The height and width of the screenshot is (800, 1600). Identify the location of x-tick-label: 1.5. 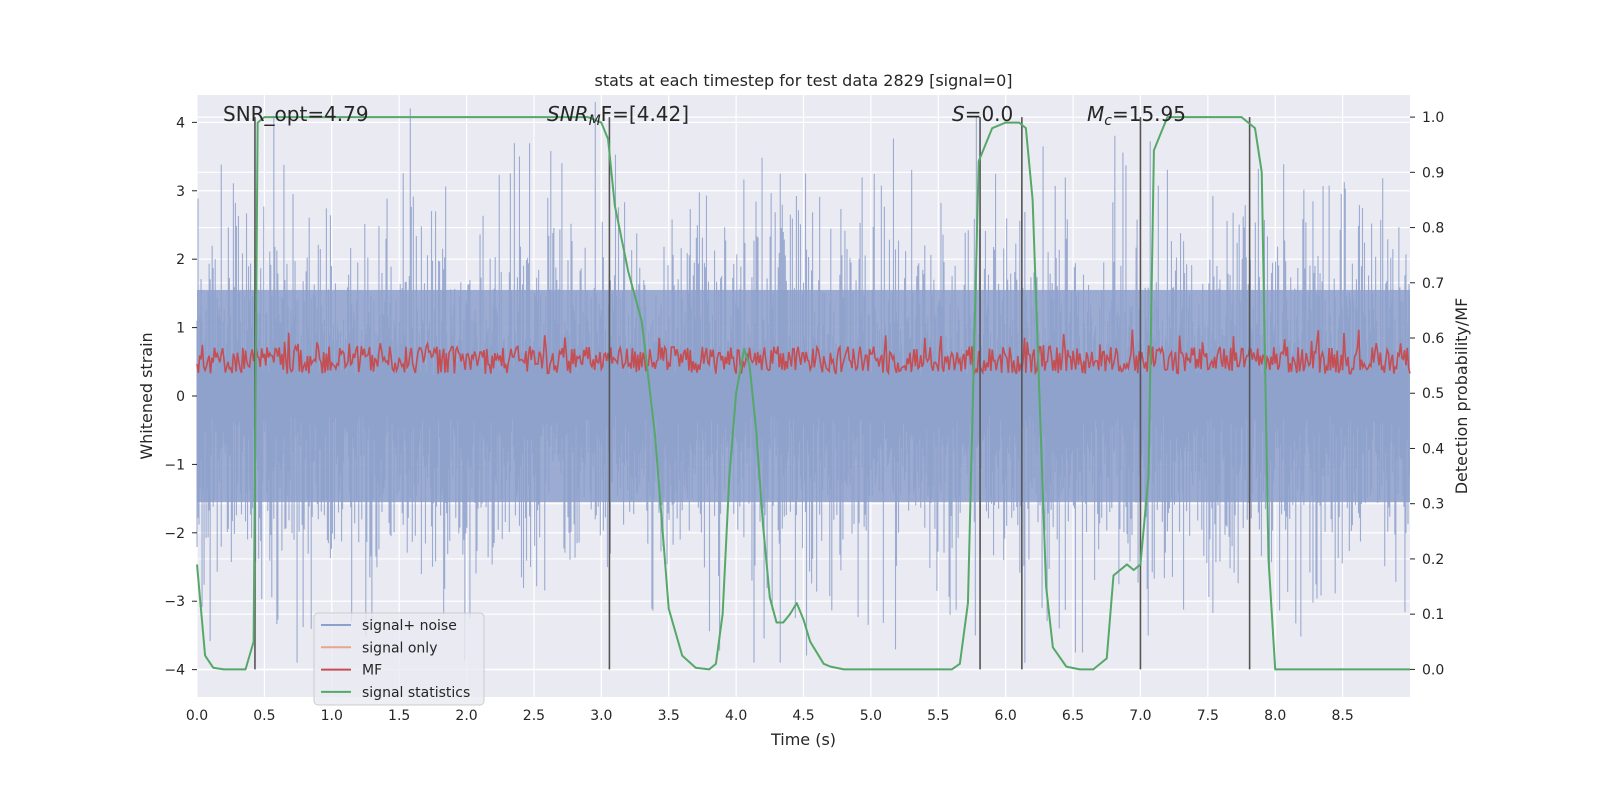
(399, 716).